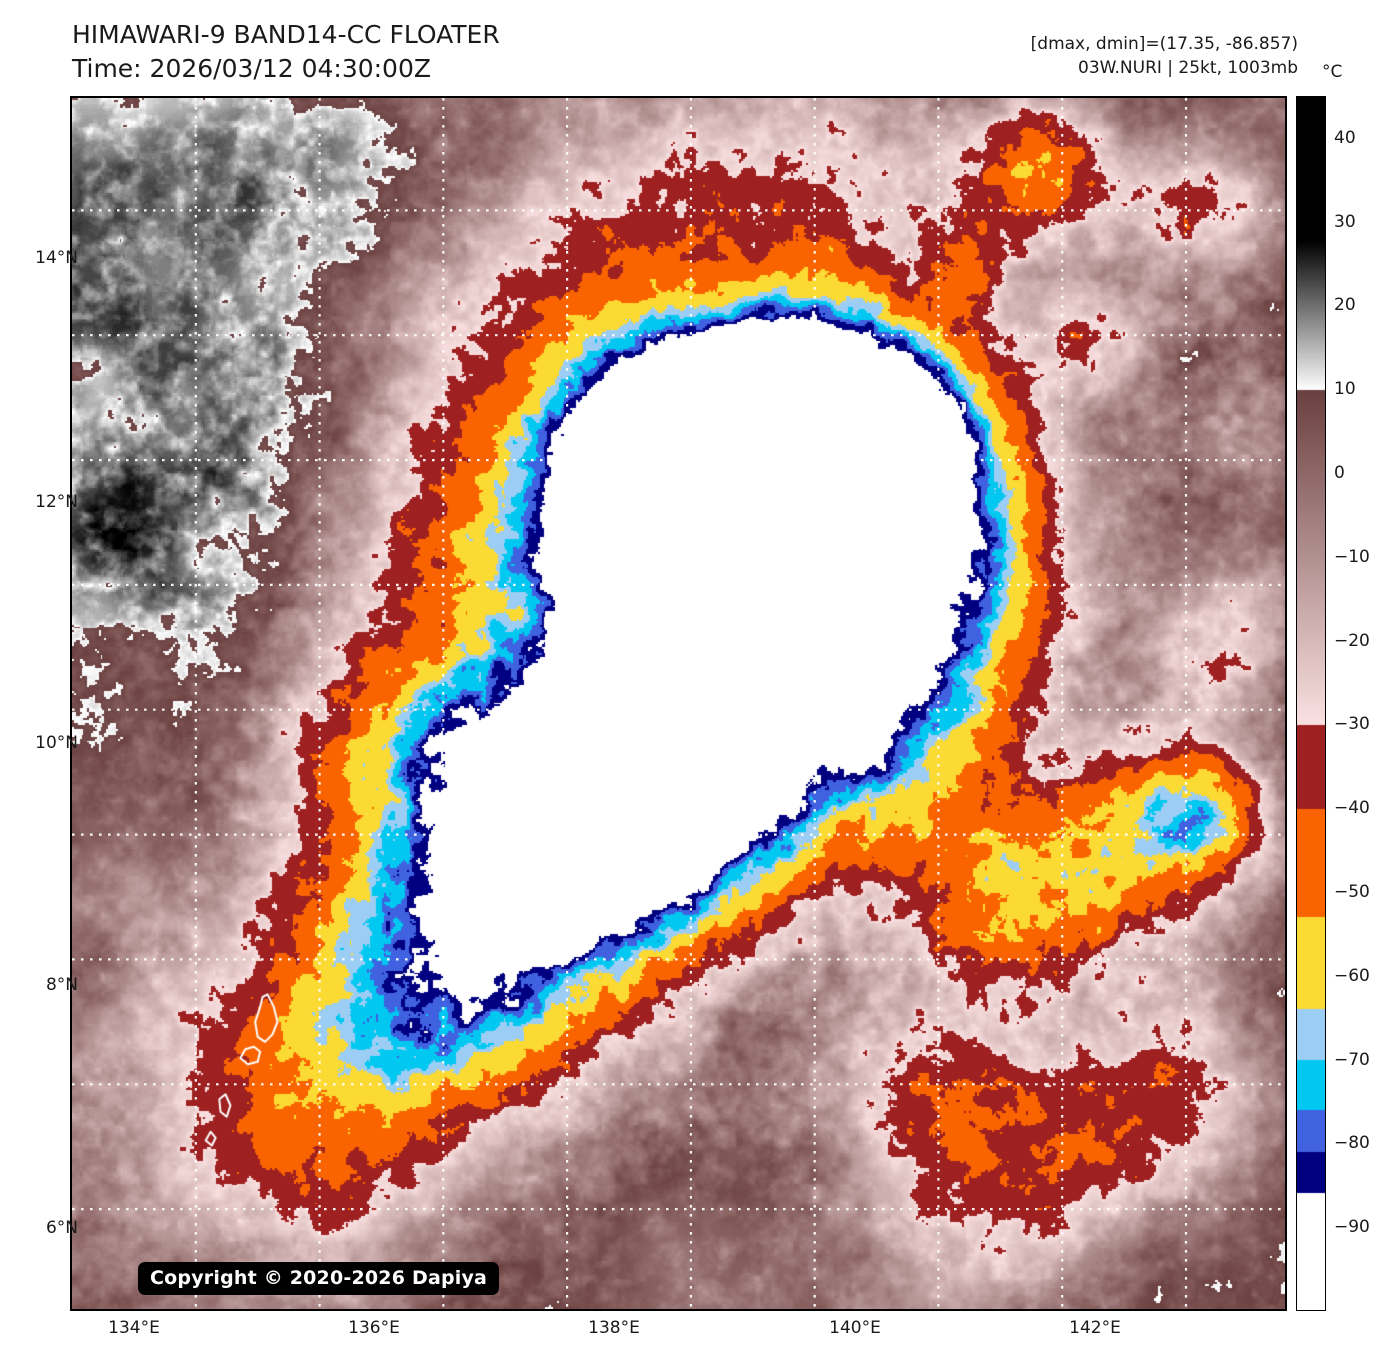 The image size is (1390, 1359). I want to click on copyright-badge: Copyright © 2020-2026 Dapiya, so click(319, 1278).